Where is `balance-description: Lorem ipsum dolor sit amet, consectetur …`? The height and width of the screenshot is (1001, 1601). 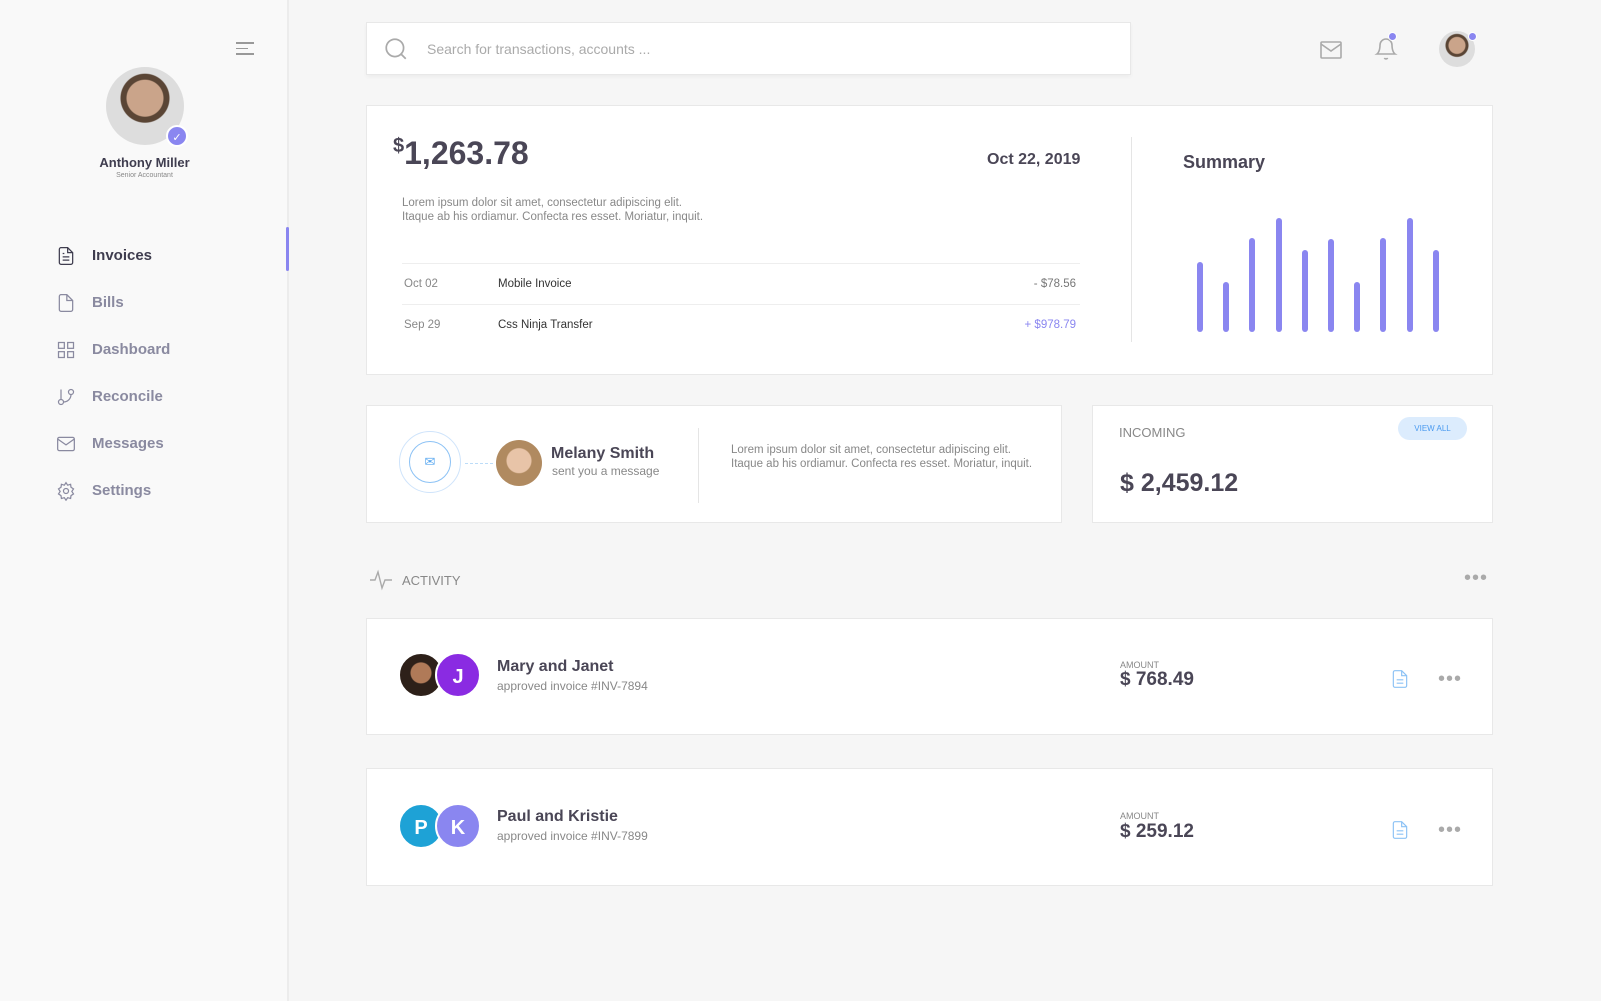
balance-description: Lorem ipsum dolor sit amet, consectetur … is located at coordinates (553, 210).